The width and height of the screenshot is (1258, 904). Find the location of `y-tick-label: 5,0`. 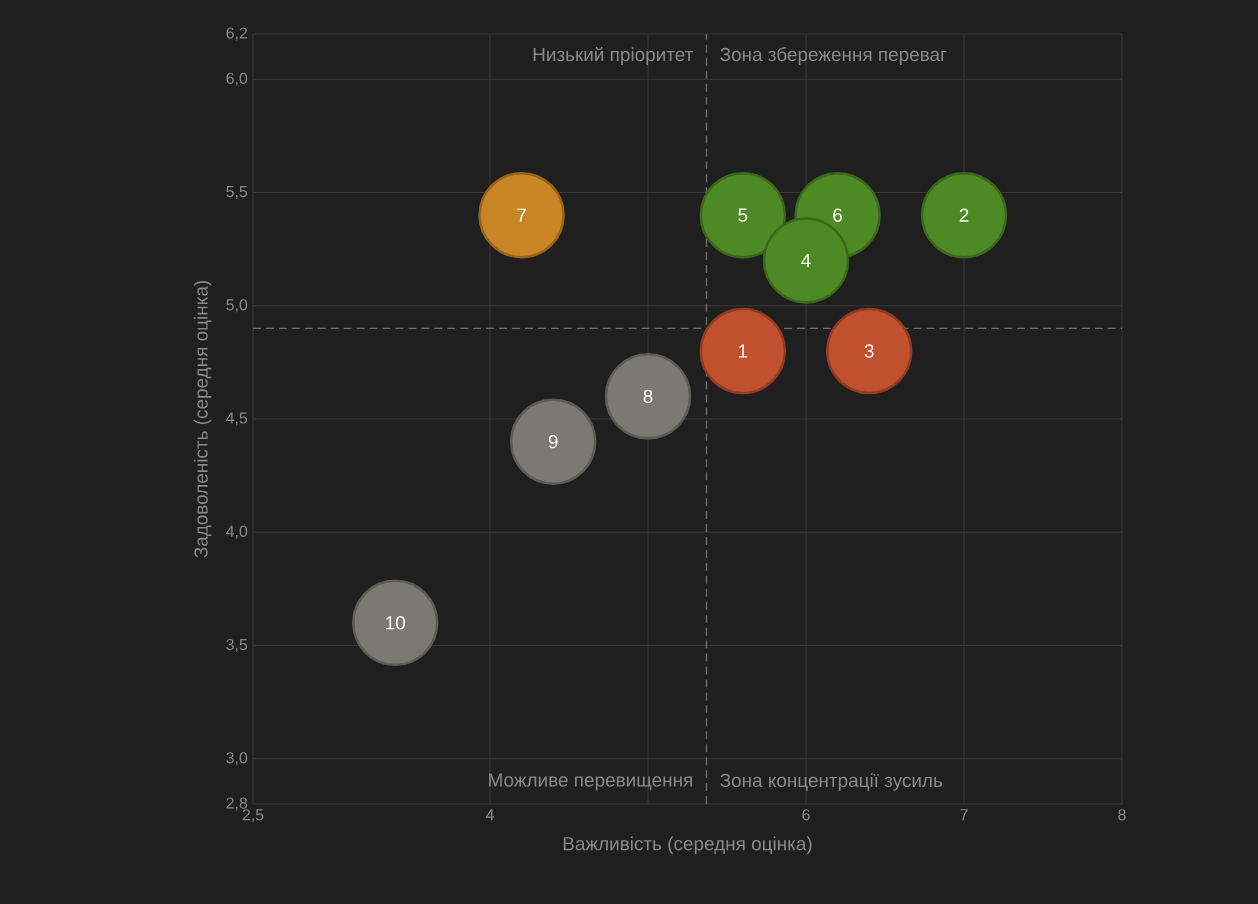

y-tick-label: 5,0 is located at coordinates (237, 306).